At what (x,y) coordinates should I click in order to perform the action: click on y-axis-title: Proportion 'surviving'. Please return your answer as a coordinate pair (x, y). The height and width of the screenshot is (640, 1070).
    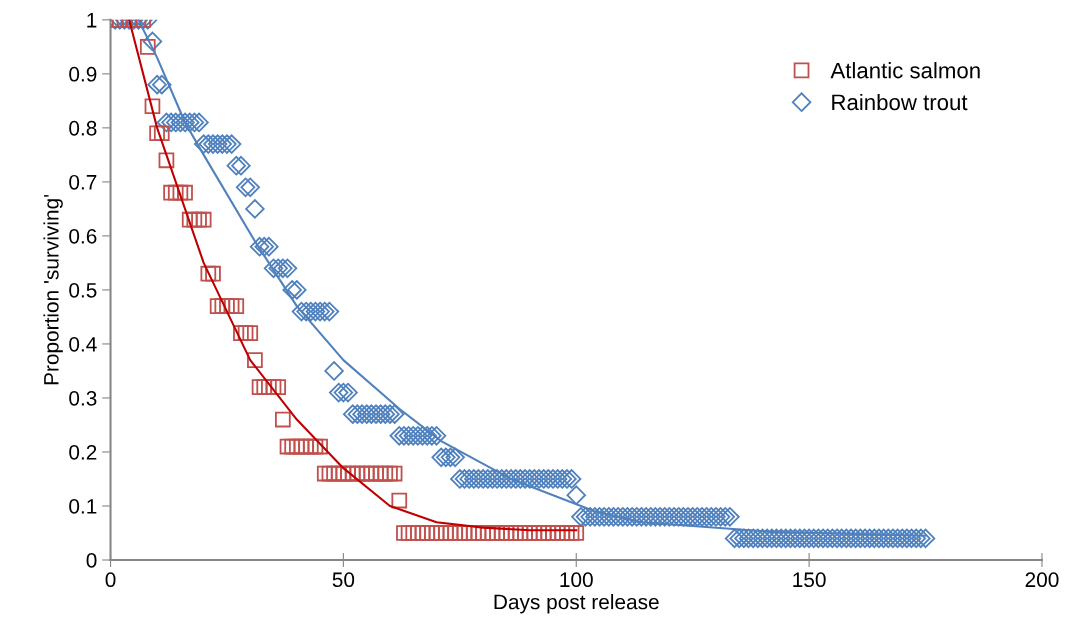
    Looking at the image, I should click on (53, 289).